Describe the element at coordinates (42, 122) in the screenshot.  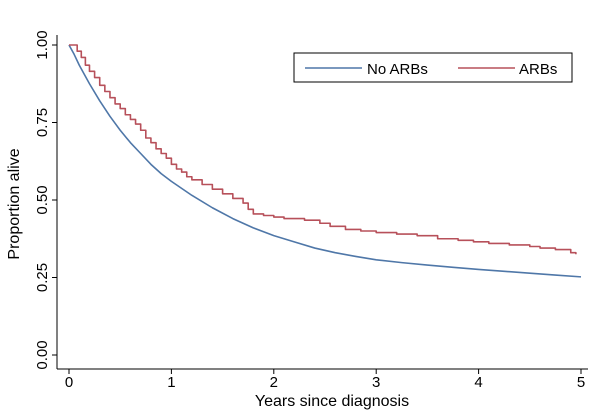
I see `y-tick-label: 0.75` at that location.